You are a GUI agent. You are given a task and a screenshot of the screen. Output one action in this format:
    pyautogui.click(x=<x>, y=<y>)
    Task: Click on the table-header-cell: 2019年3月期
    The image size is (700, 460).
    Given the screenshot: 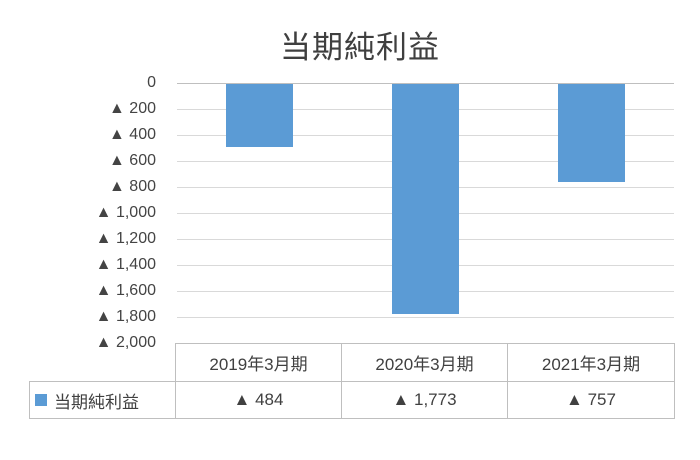 What is the action you would take?
    pyautogui.click(x=258, y=362)
    